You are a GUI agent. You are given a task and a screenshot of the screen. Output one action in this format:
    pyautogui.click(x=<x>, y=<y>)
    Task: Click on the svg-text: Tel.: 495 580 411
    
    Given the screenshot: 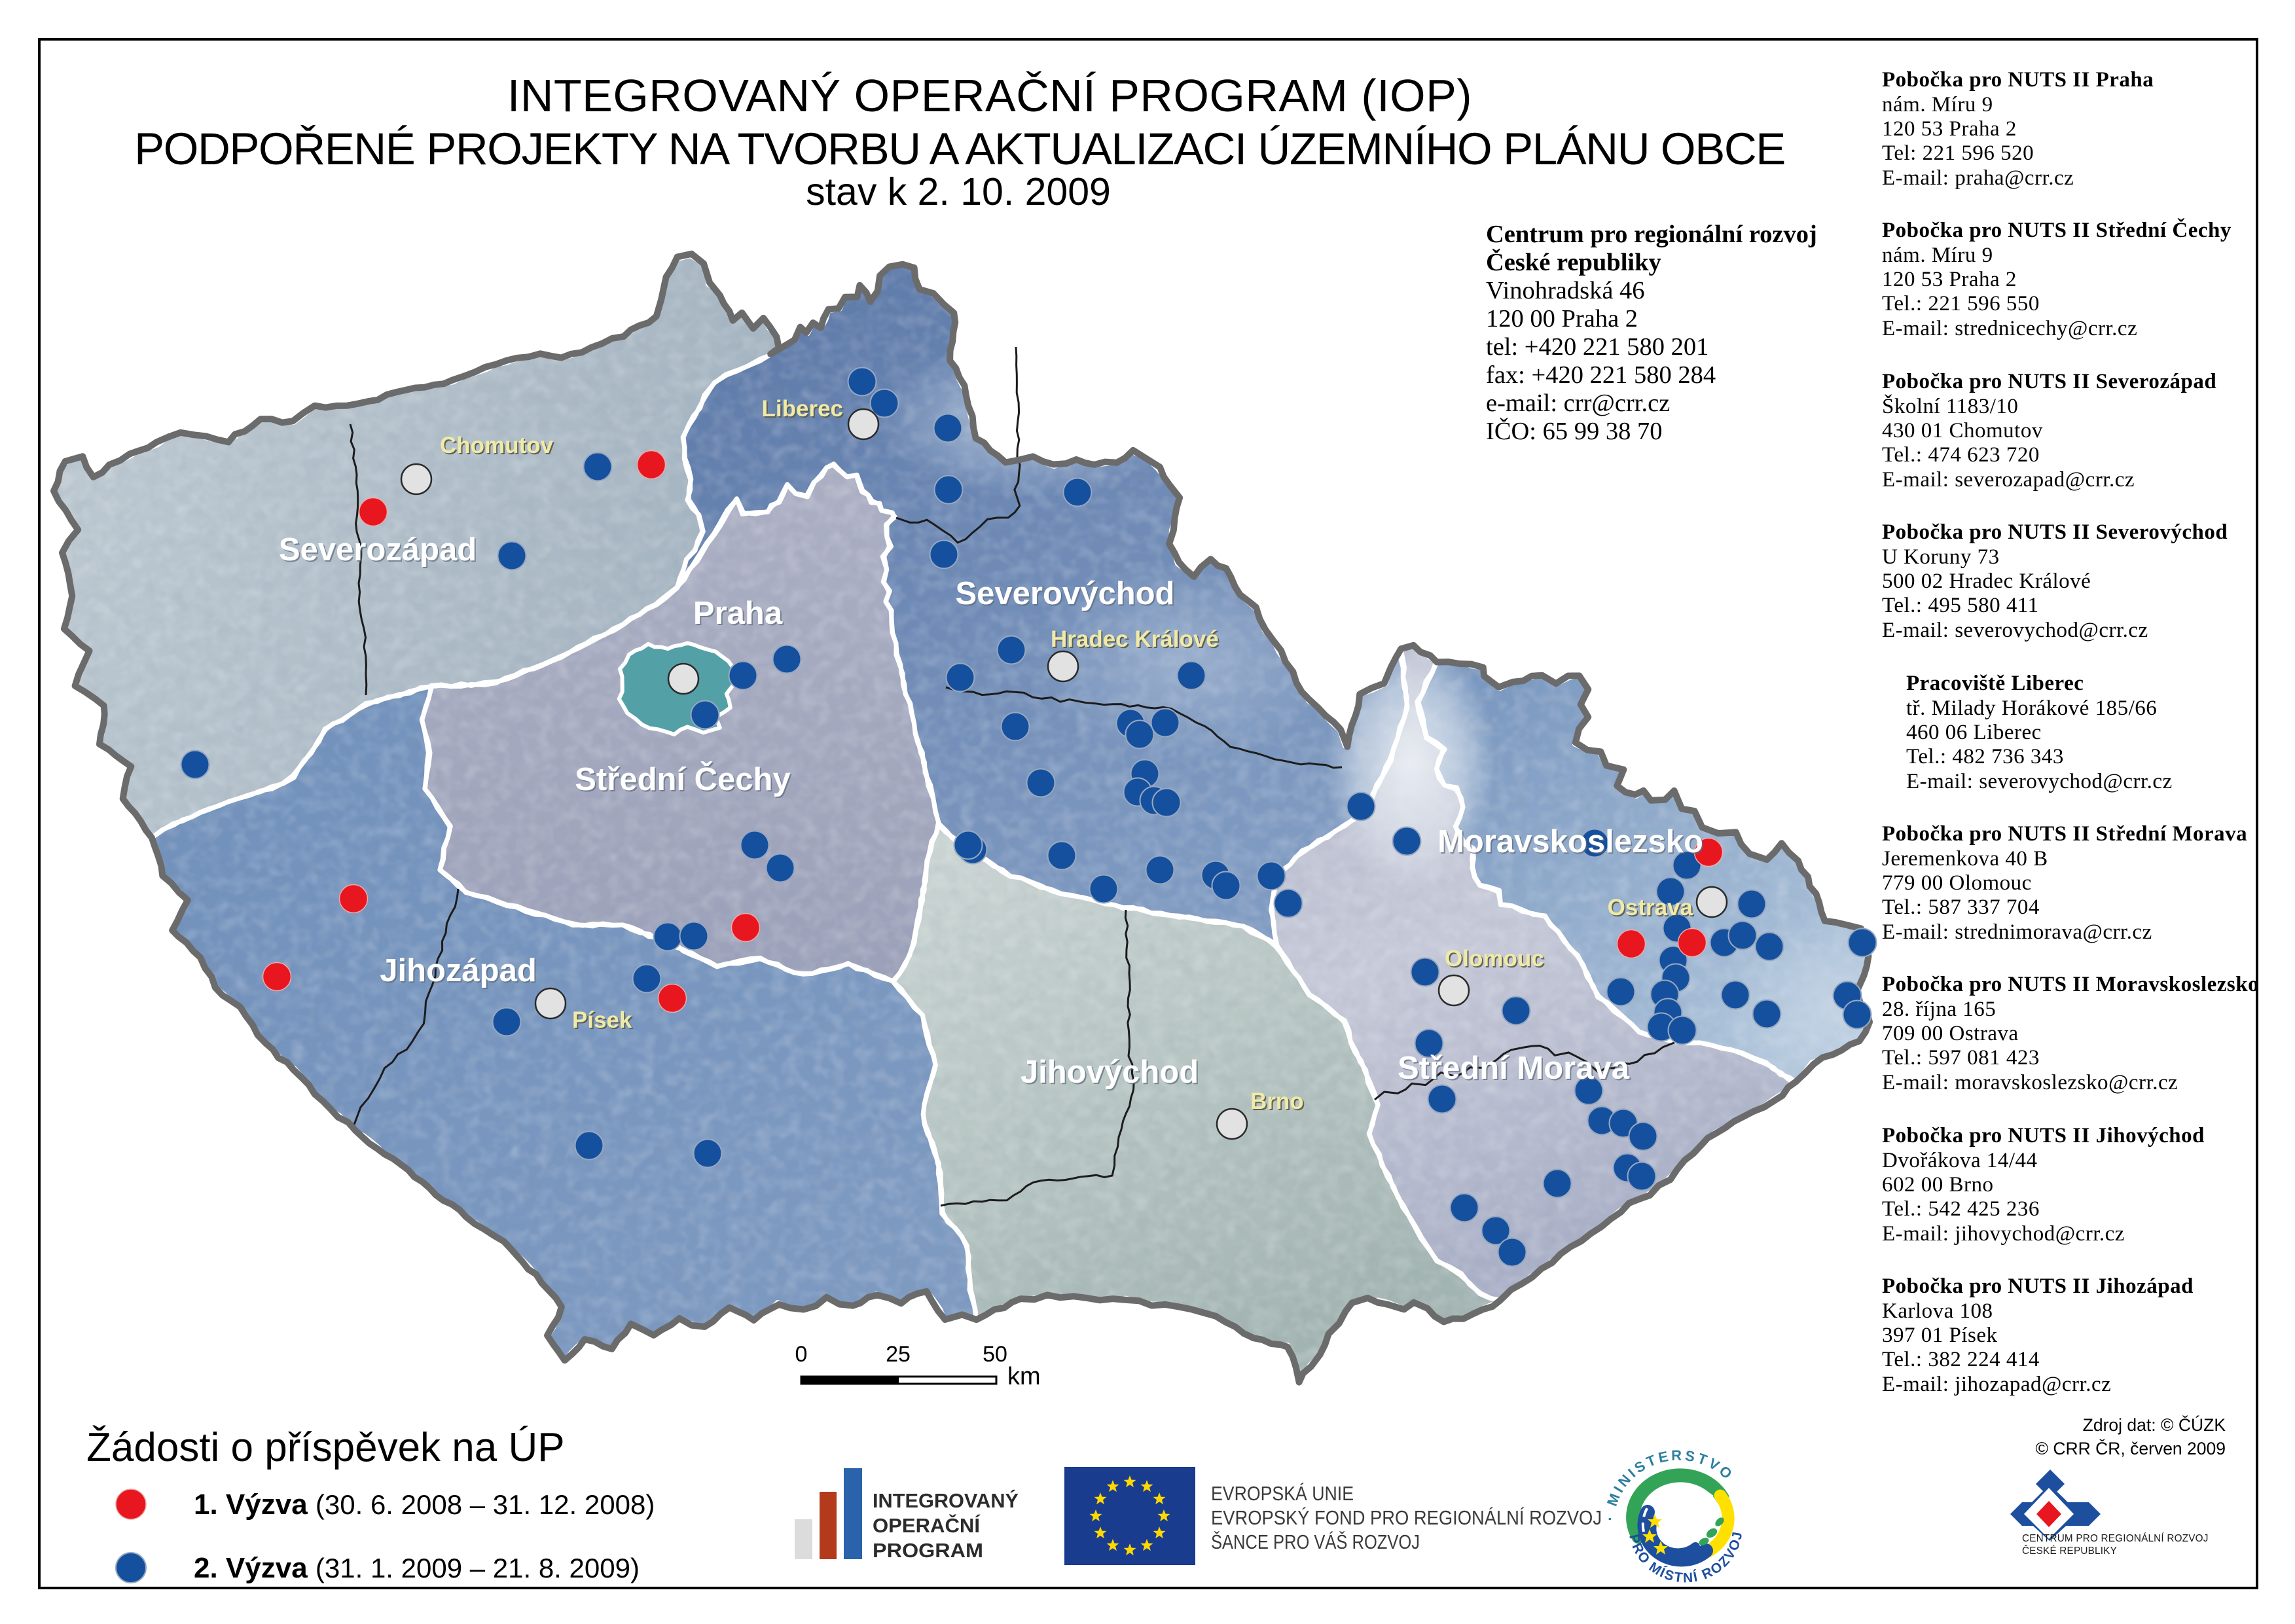 What is the action you would take?
    pyautogui.click(x=1961, y=605)
    